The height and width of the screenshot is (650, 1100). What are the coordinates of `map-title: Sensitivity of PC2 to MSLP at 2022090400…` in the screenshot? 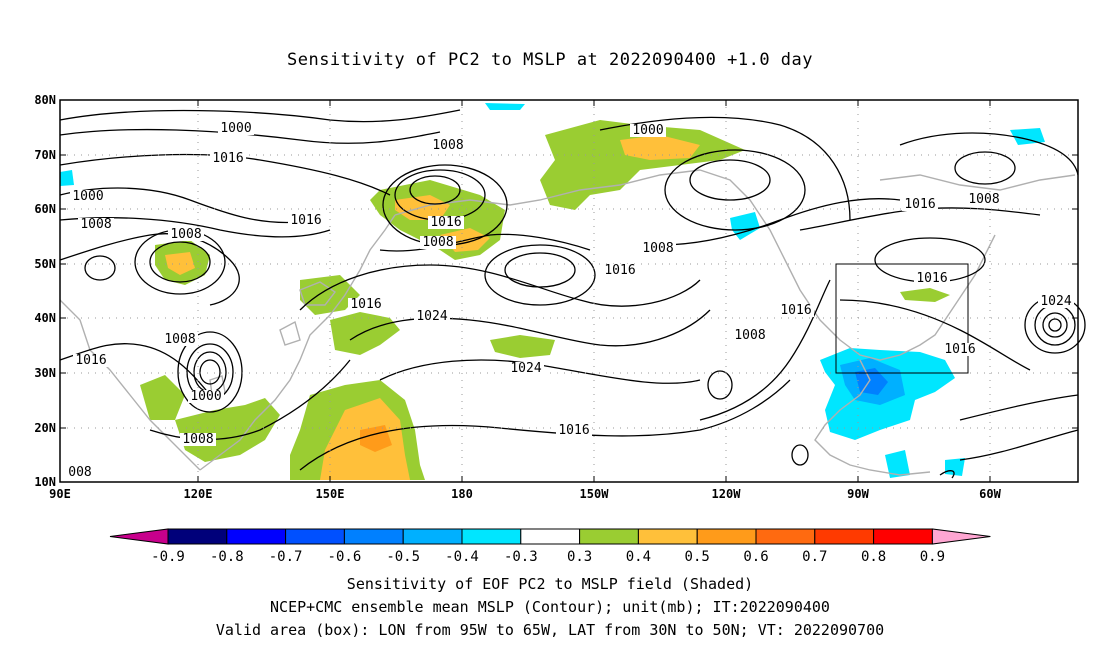 It's located at (549, 60).